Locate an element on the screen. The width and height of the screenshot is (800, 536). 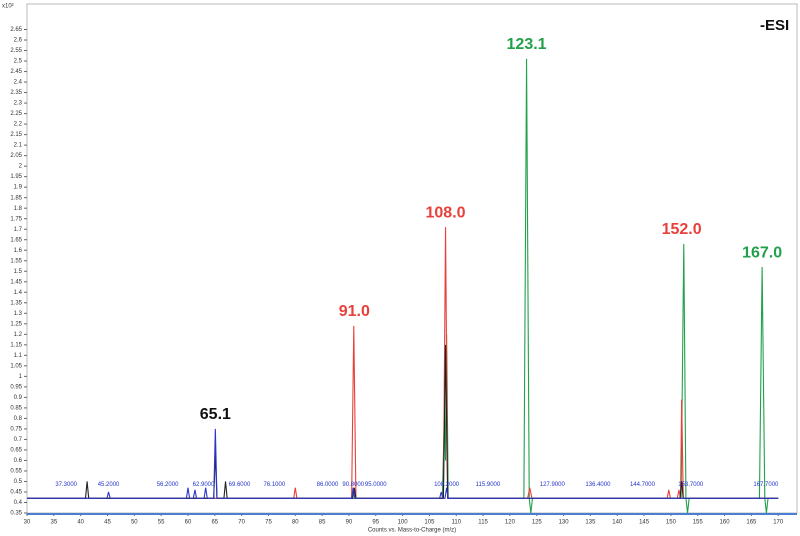
y-tick-label: 1.15 is located at coordinates (16, 345).